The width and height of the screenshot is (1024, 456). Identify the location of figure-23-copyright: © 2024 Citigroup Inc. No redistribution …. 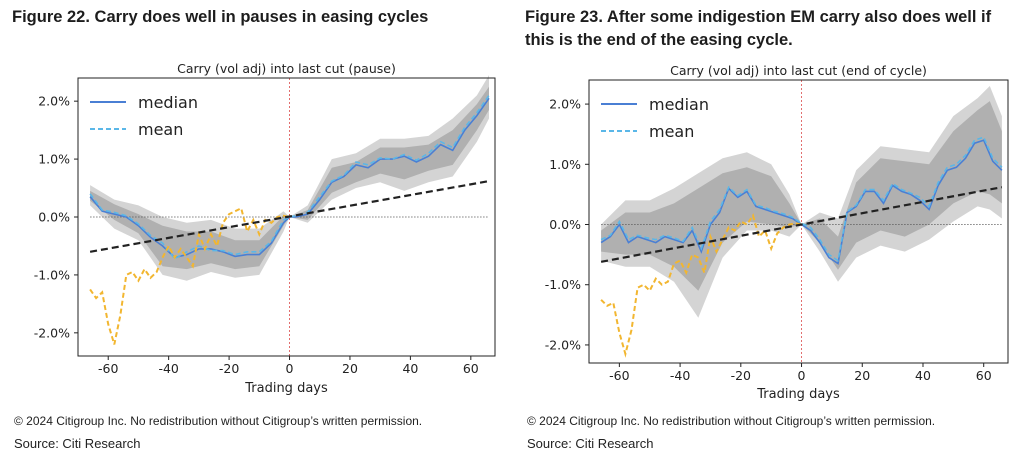
(731, 421).